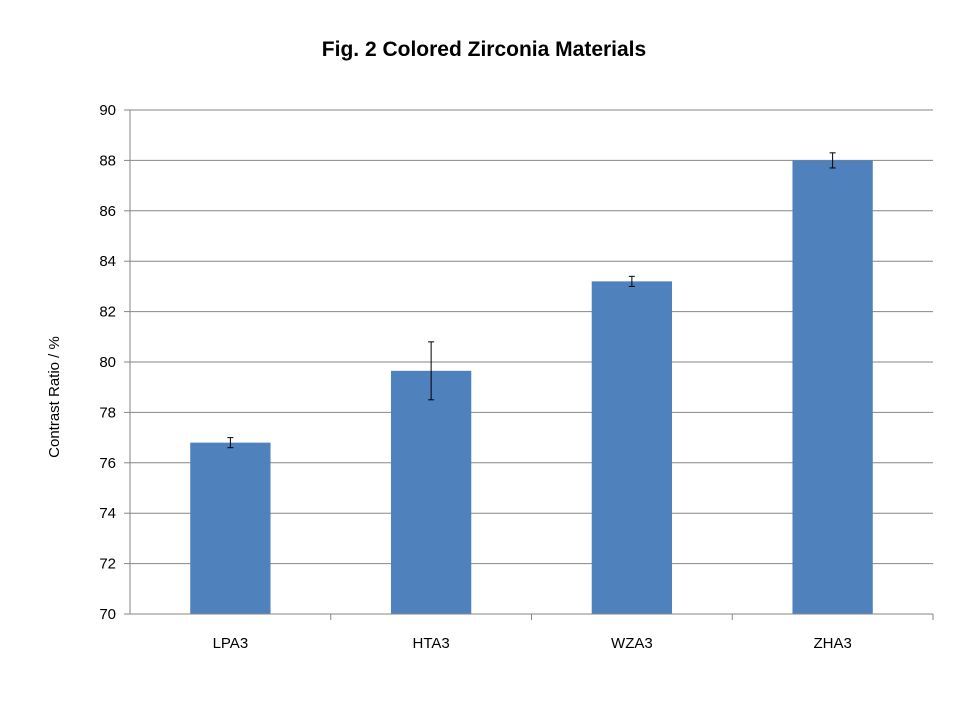  I want to click on y-tick-label: 90, so click(107, 110).